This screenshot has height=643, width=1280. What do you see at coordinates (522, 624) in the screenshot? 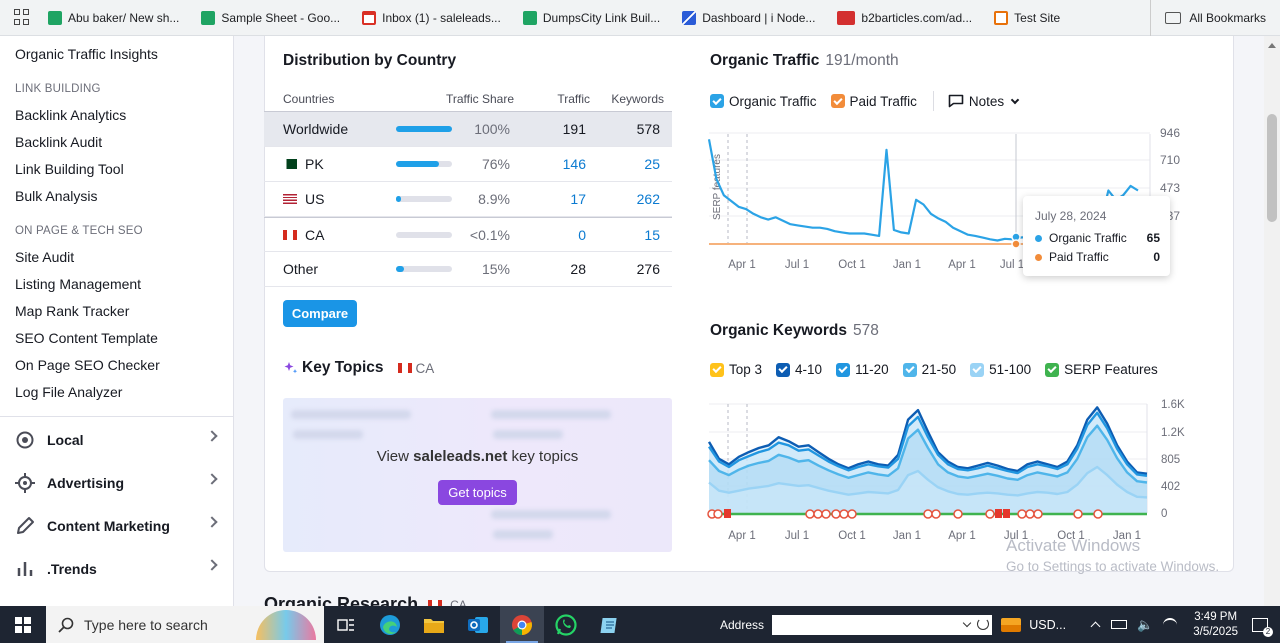
I see `chrome-icon` at bounding box center [522, 624].